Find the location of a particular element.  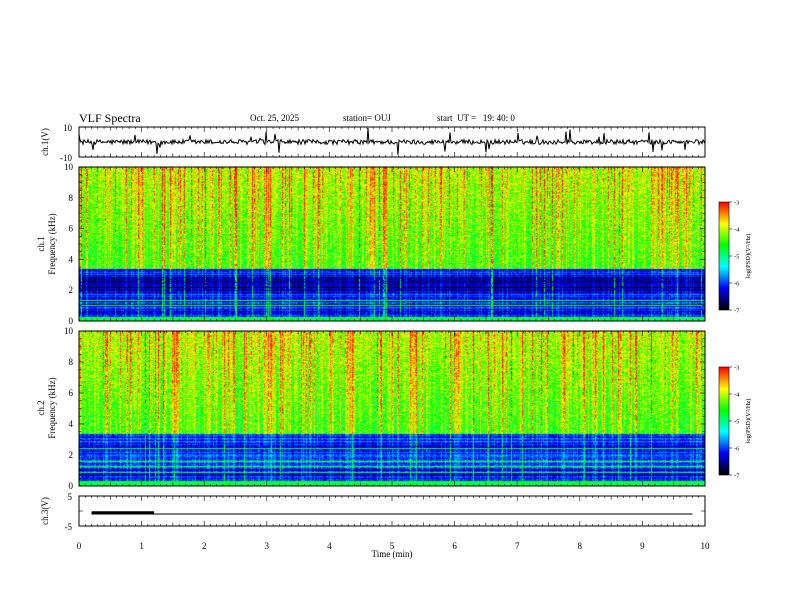

colorbar-ch2-ticks: -3 -4 -5 -6 -7 is located at coordinates (734, 422).